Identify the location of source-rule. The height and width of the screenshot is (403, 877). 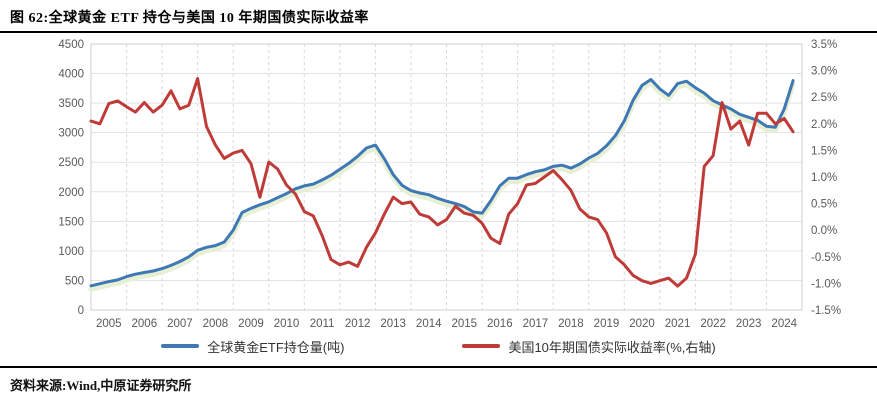
(438, 367).